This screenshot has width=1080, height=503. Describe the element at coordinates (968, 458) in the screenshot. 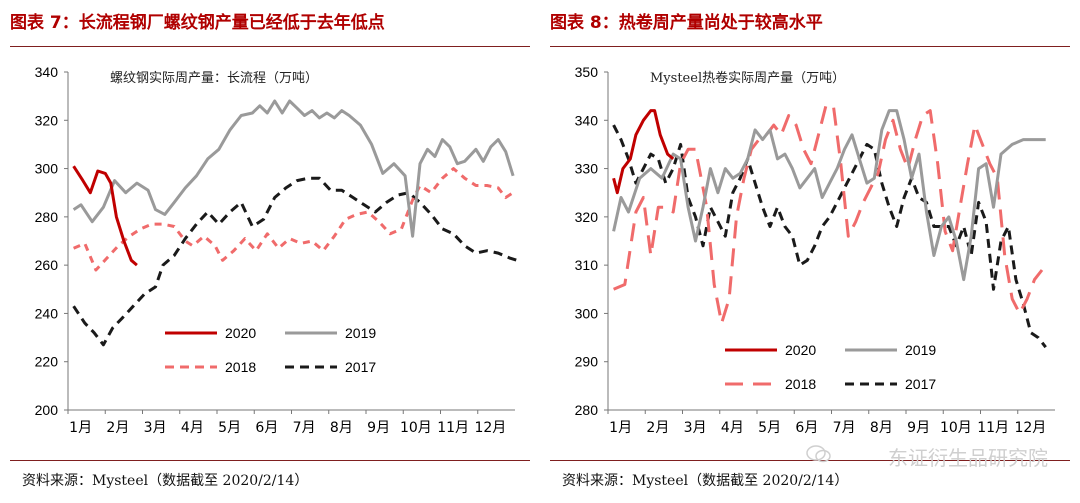

I see `watermark-text: 东证衍生品研究院` at that location.